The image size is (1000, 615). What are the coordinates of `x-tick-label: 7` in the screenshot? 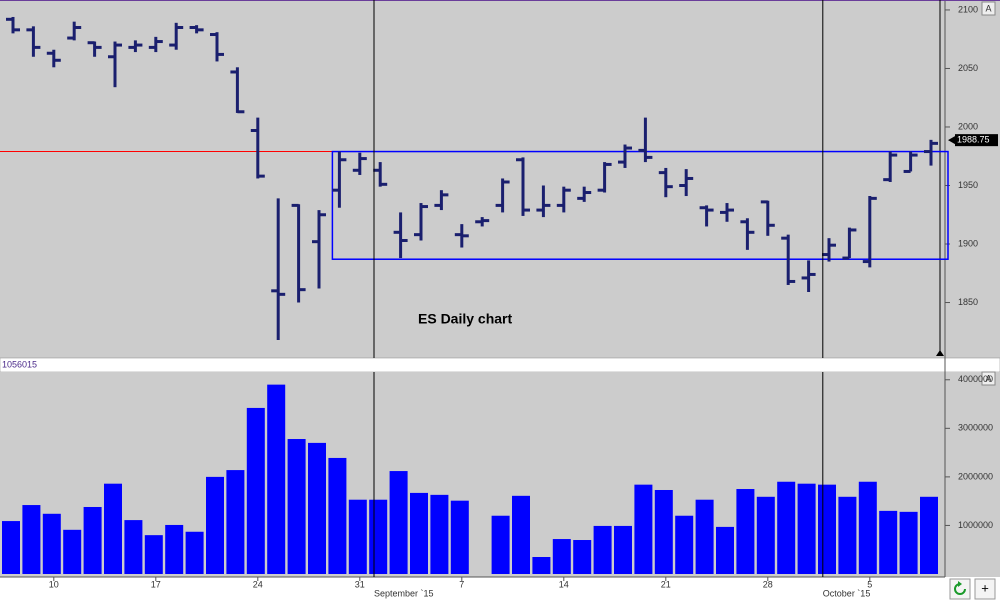 It's located at (461, 584).